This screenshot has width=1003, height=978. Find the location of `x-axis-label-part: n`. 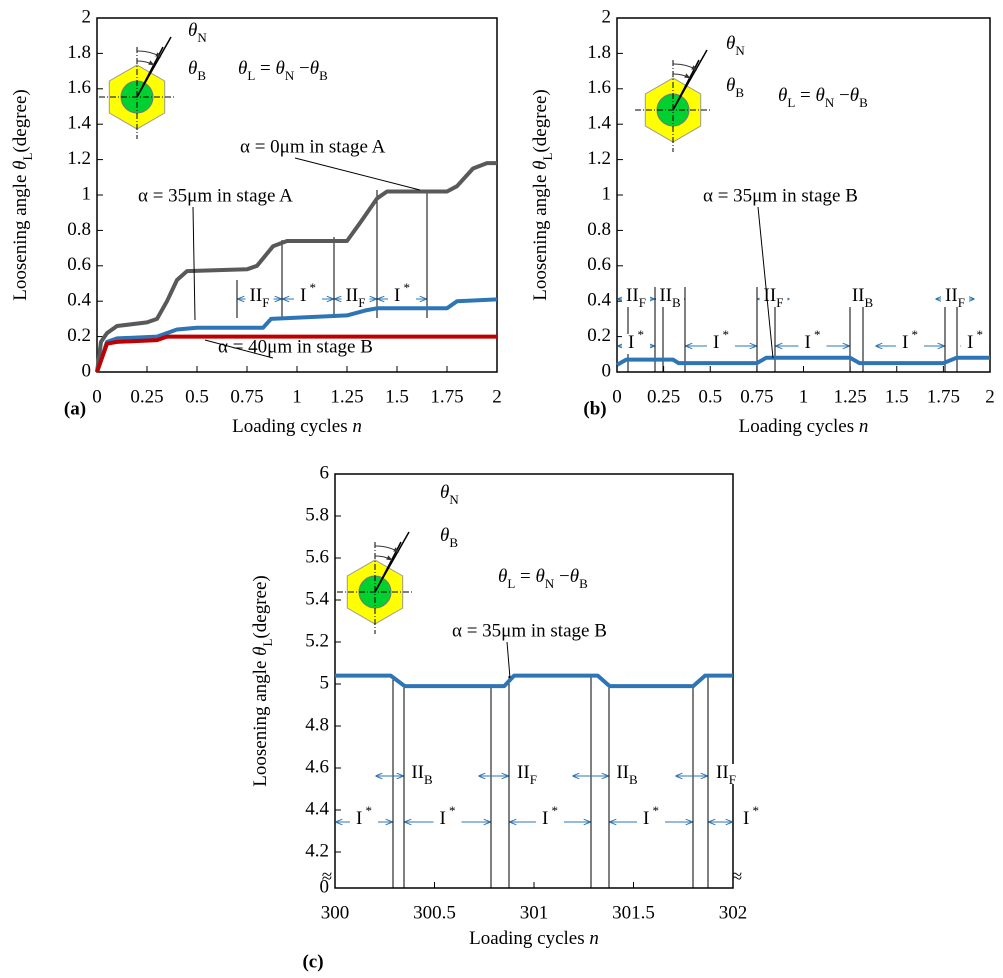

x-axis-label-part: n is located at coordinates (594, 938).